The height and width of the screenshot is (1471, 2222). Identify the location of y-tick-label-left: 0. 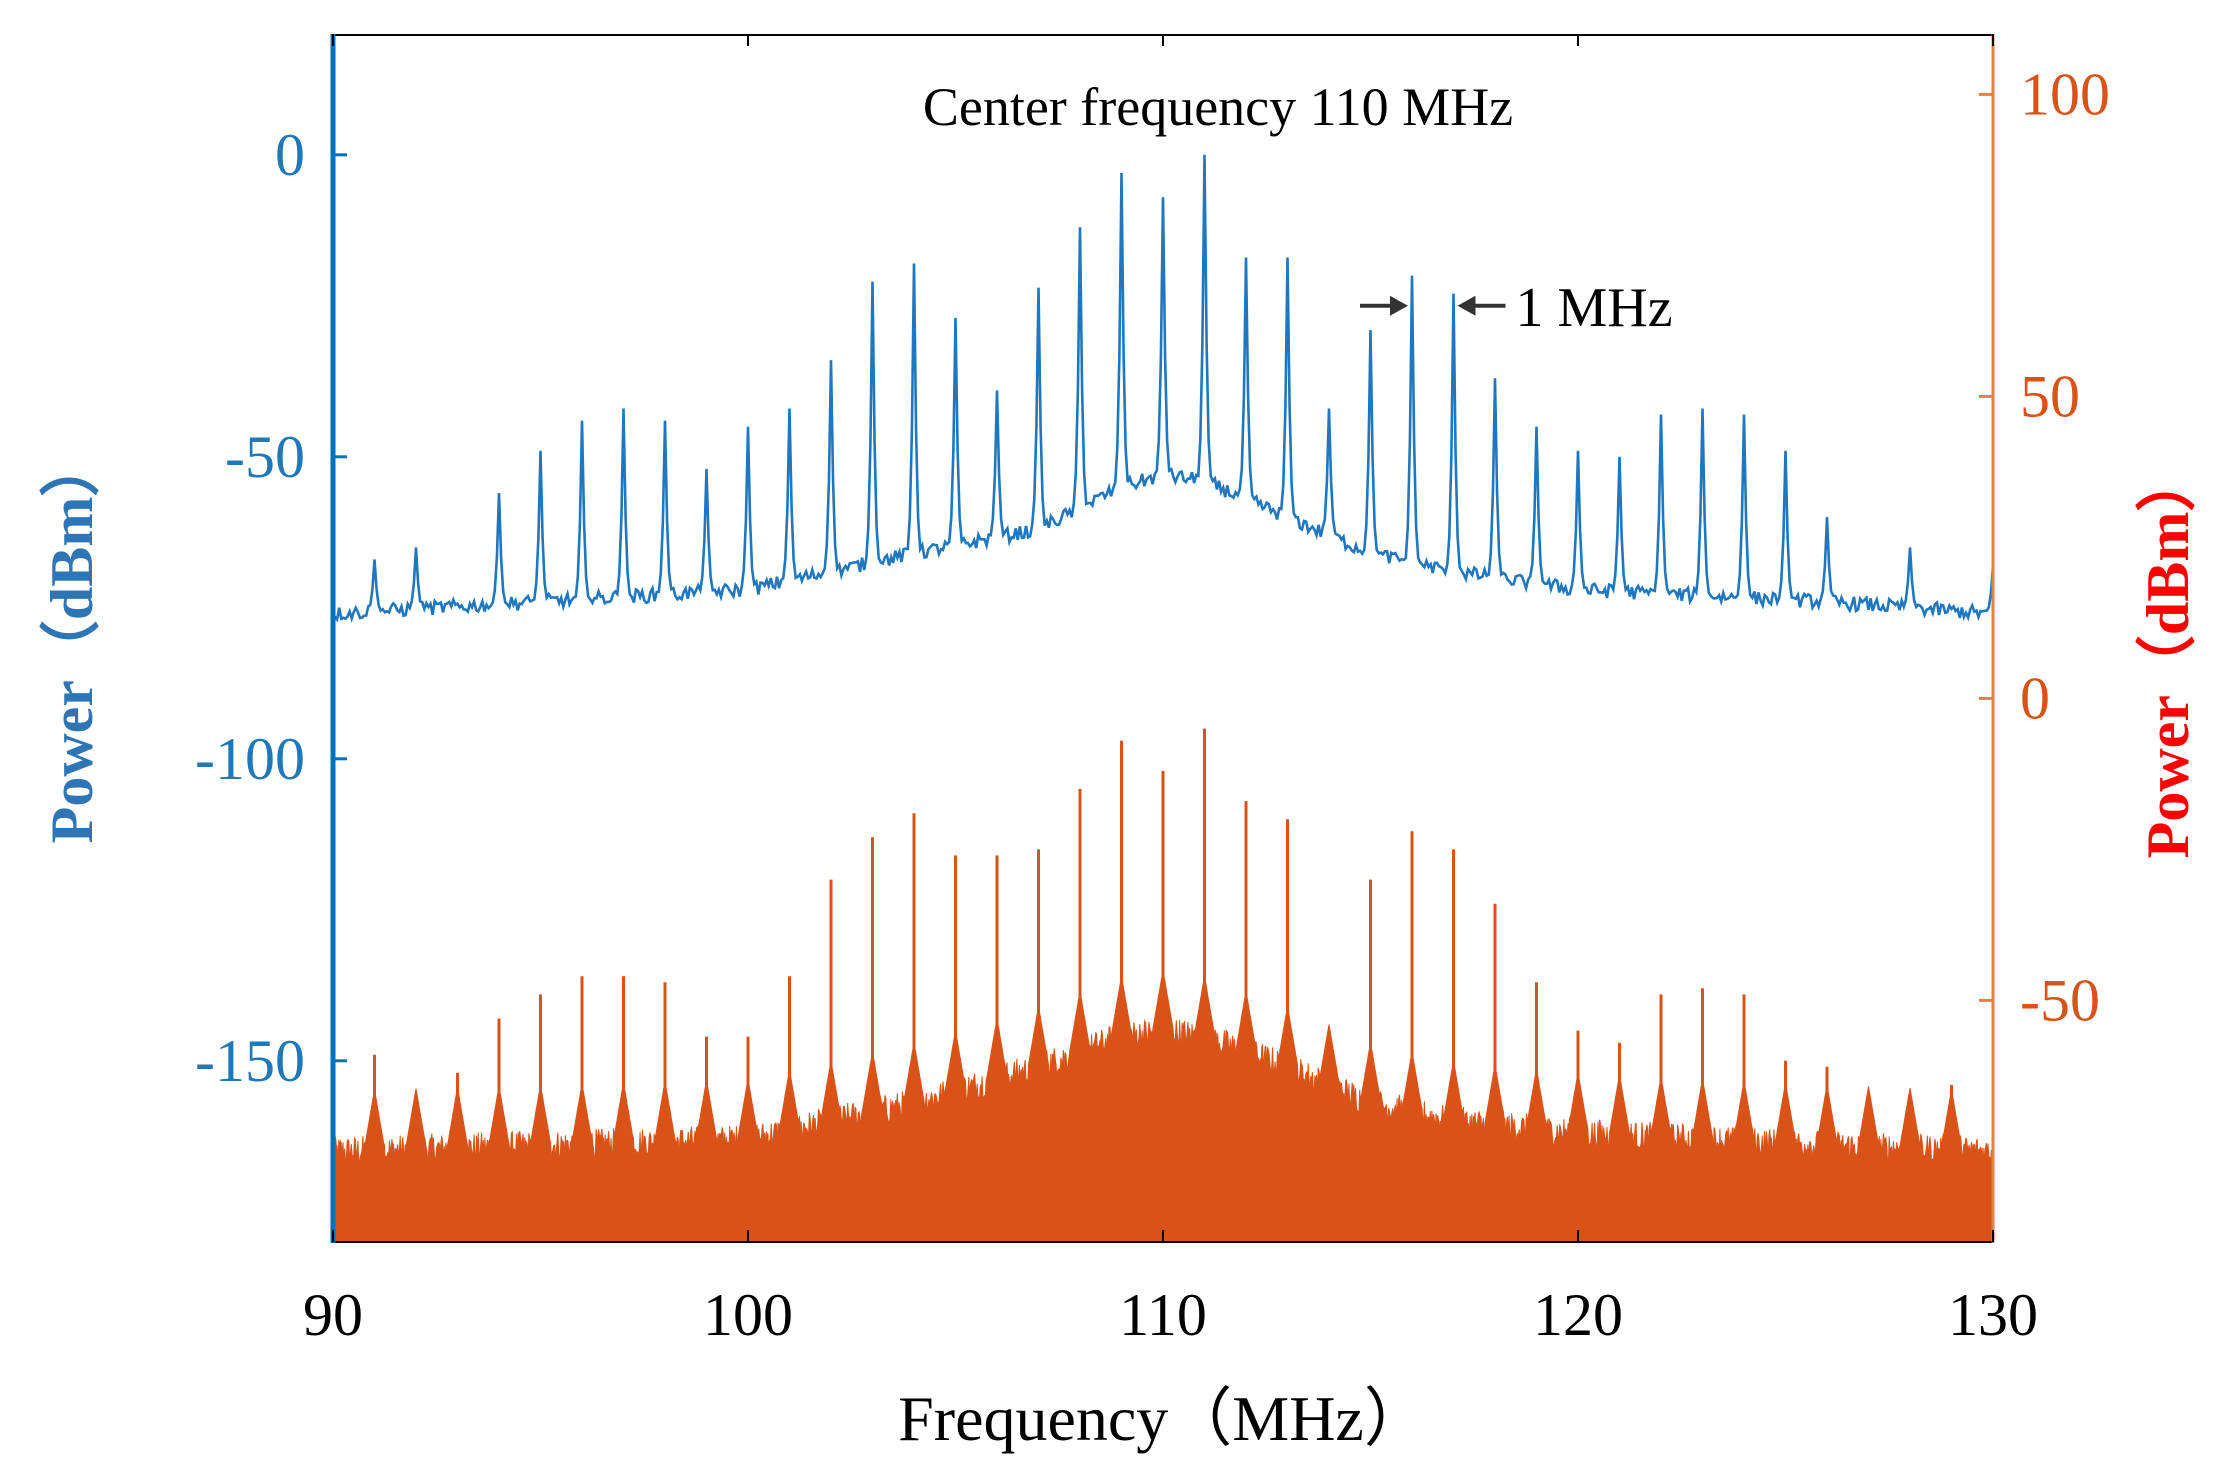
(290, 155).